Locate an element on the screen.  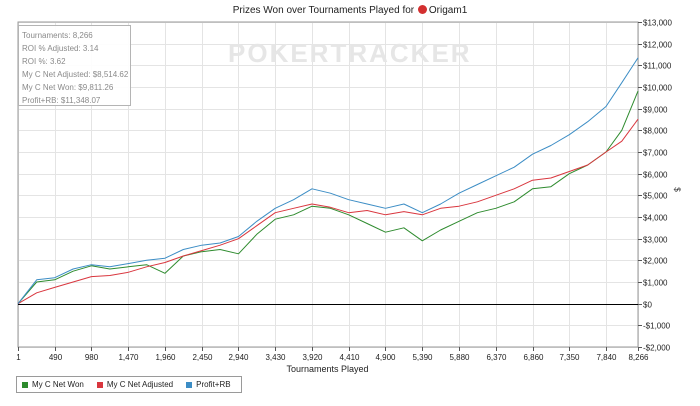
x-tick-label: 2,940 is located at coordinates (238, 357).